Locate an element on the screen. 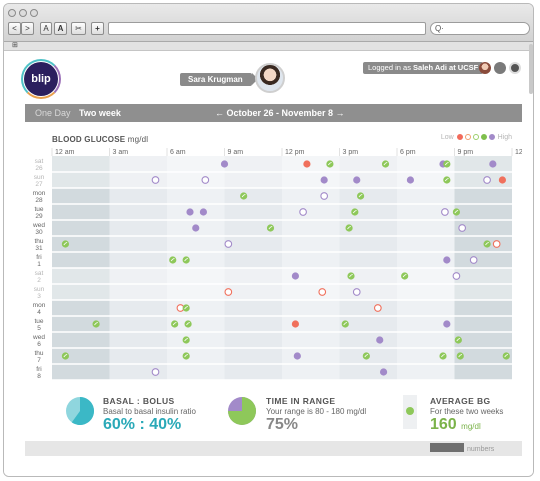 The width and height of the screenshot is (540, 481). chart-title: BLOOD GLUCOSE mg/dl is located at coordinates (100, 139).